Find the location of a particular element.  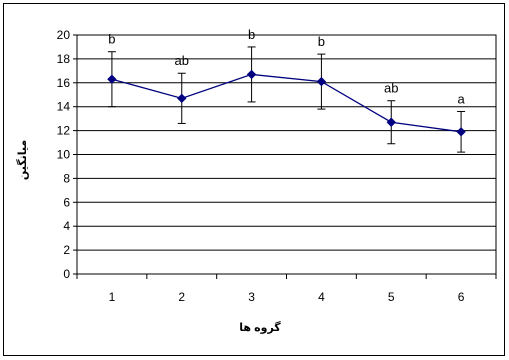

x-tick-label: 6 is located at coordinates (461, 297).